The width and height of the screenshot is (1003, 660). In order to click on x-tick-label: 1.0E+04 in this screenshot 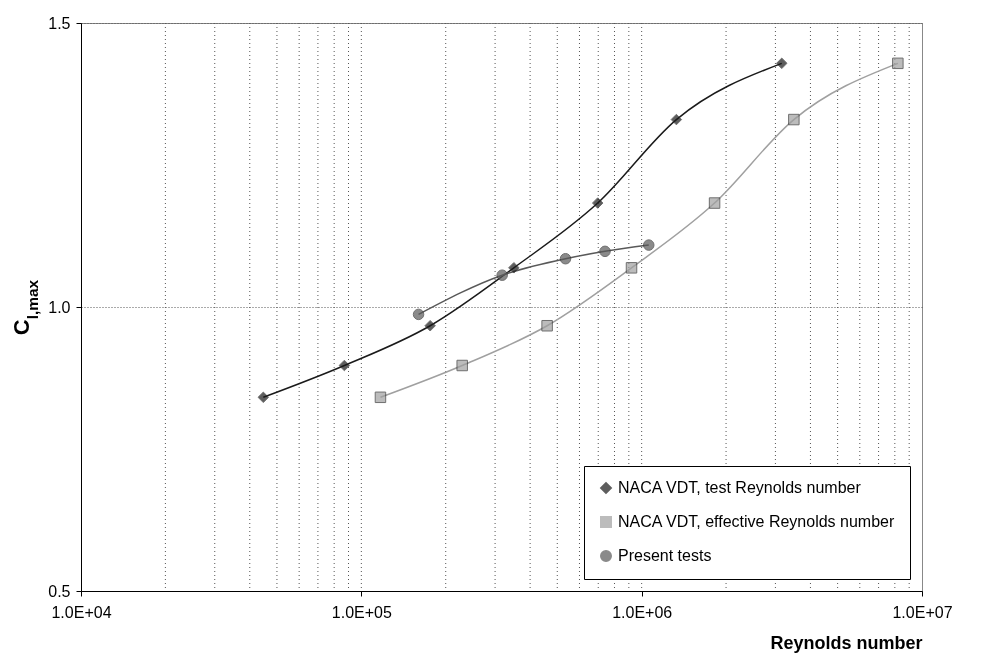, I will do `click(81, 612)`.